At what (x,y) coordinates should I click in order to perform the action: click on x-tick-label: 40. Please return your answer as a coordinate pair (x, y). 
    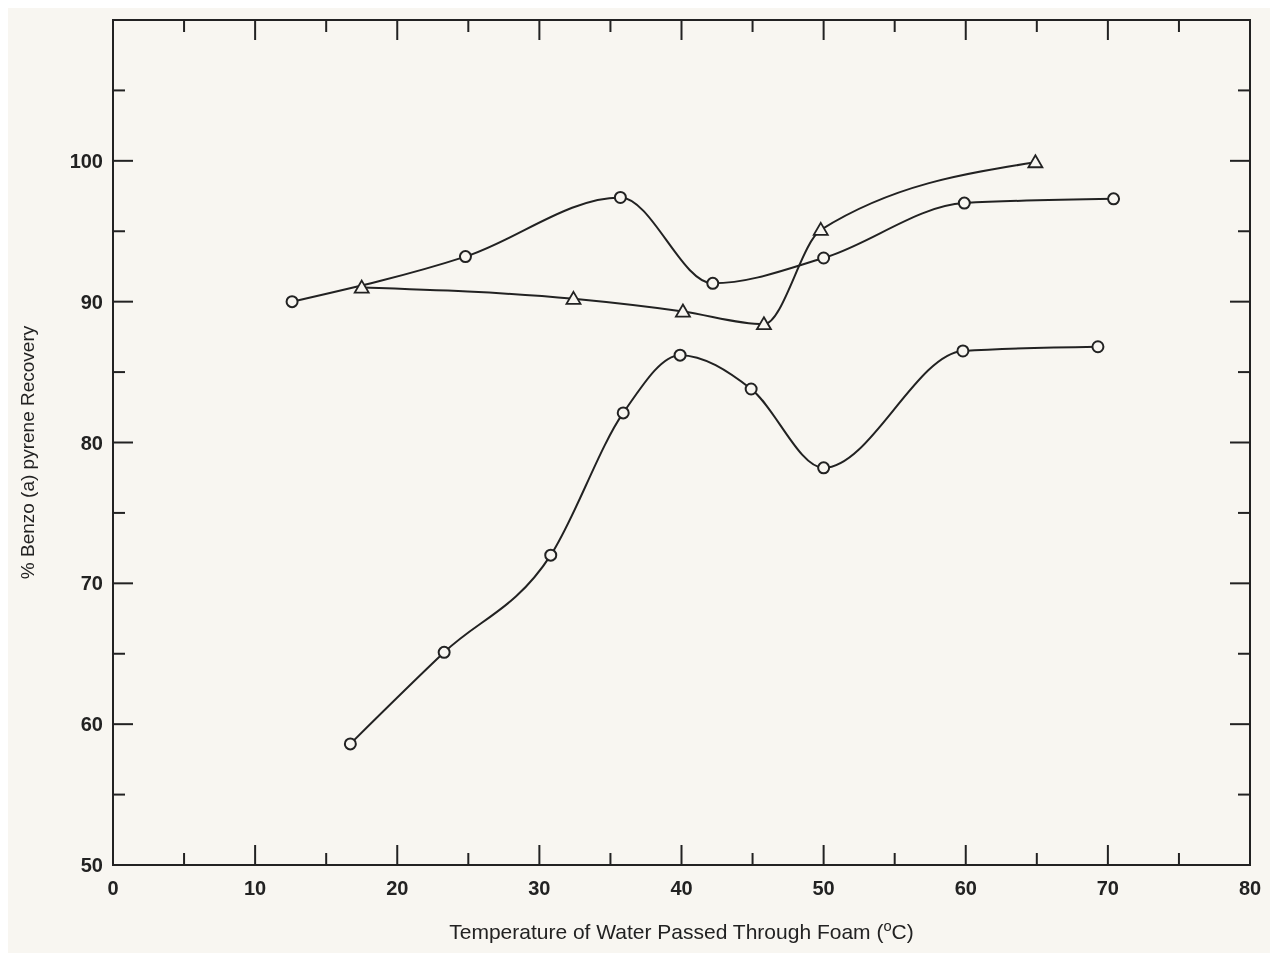
    Looking at the image, I should click on (681, 888).